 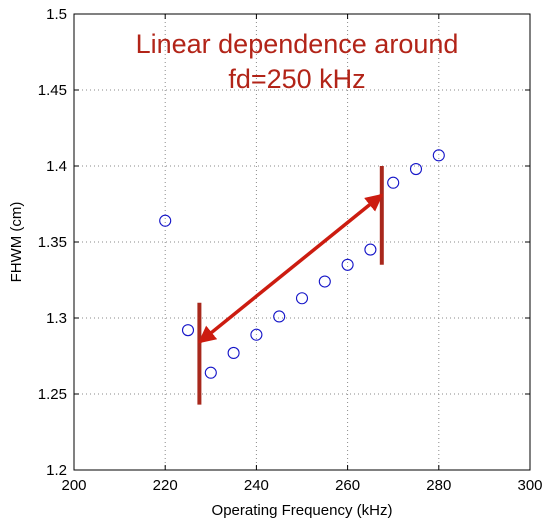 I want to click on annotation-line-2: fd=250 kHz, so click(x=296, y=79).